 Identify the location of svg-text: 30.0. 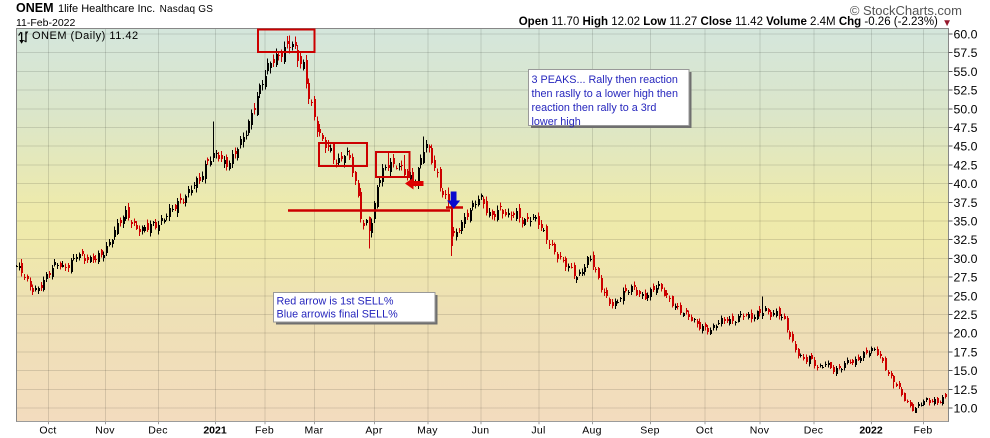
(966, 259).